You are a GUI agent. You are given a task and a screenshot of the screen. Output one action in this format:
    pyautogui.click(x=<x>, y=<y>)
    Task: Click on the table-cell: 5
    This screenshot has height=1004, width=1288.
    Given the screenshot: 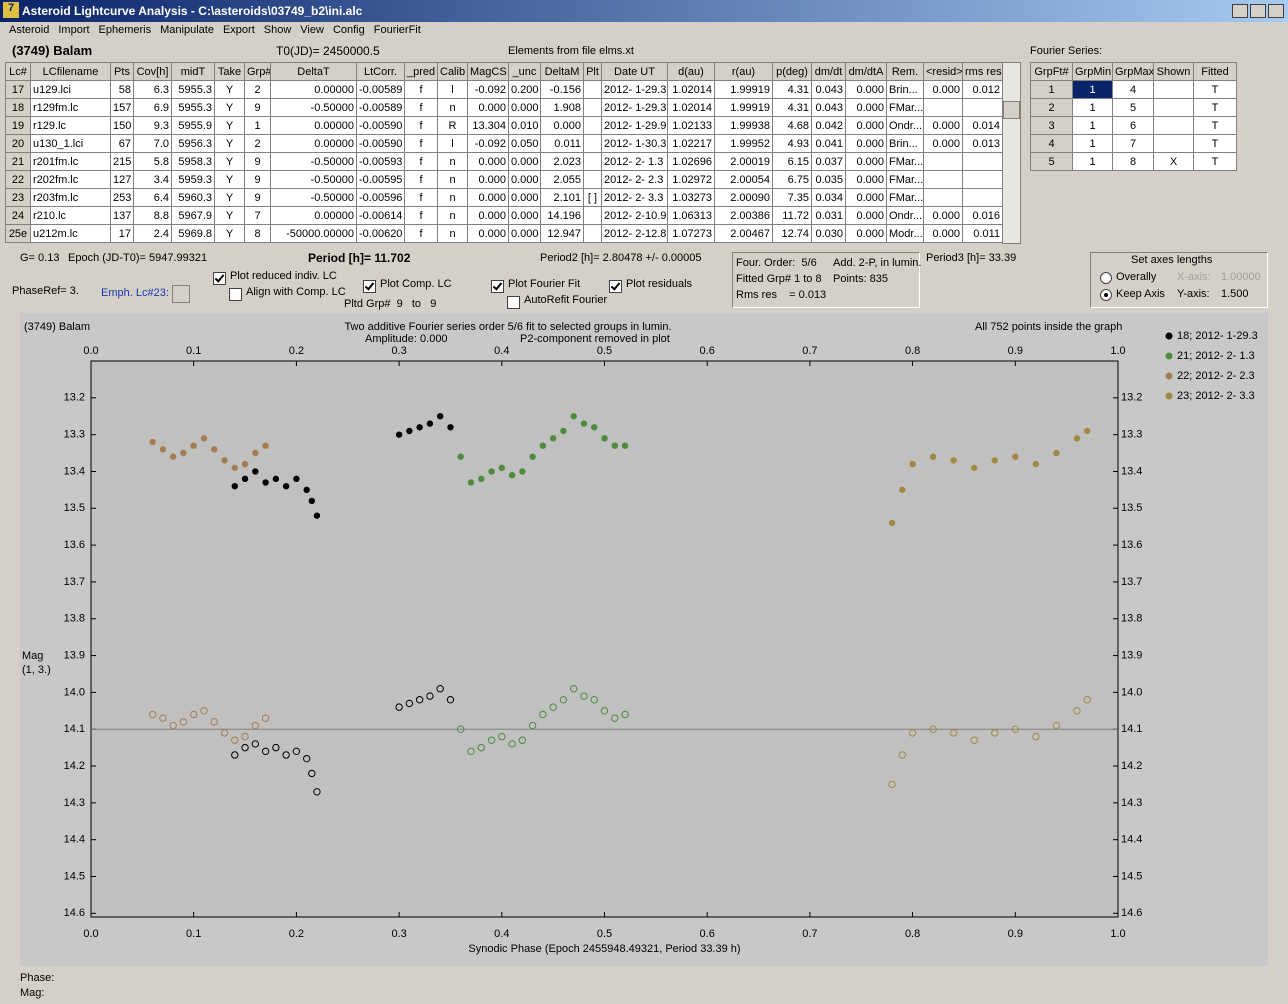 What is the action you would take?
    pyautogui.click(x=1051, y=161)
    